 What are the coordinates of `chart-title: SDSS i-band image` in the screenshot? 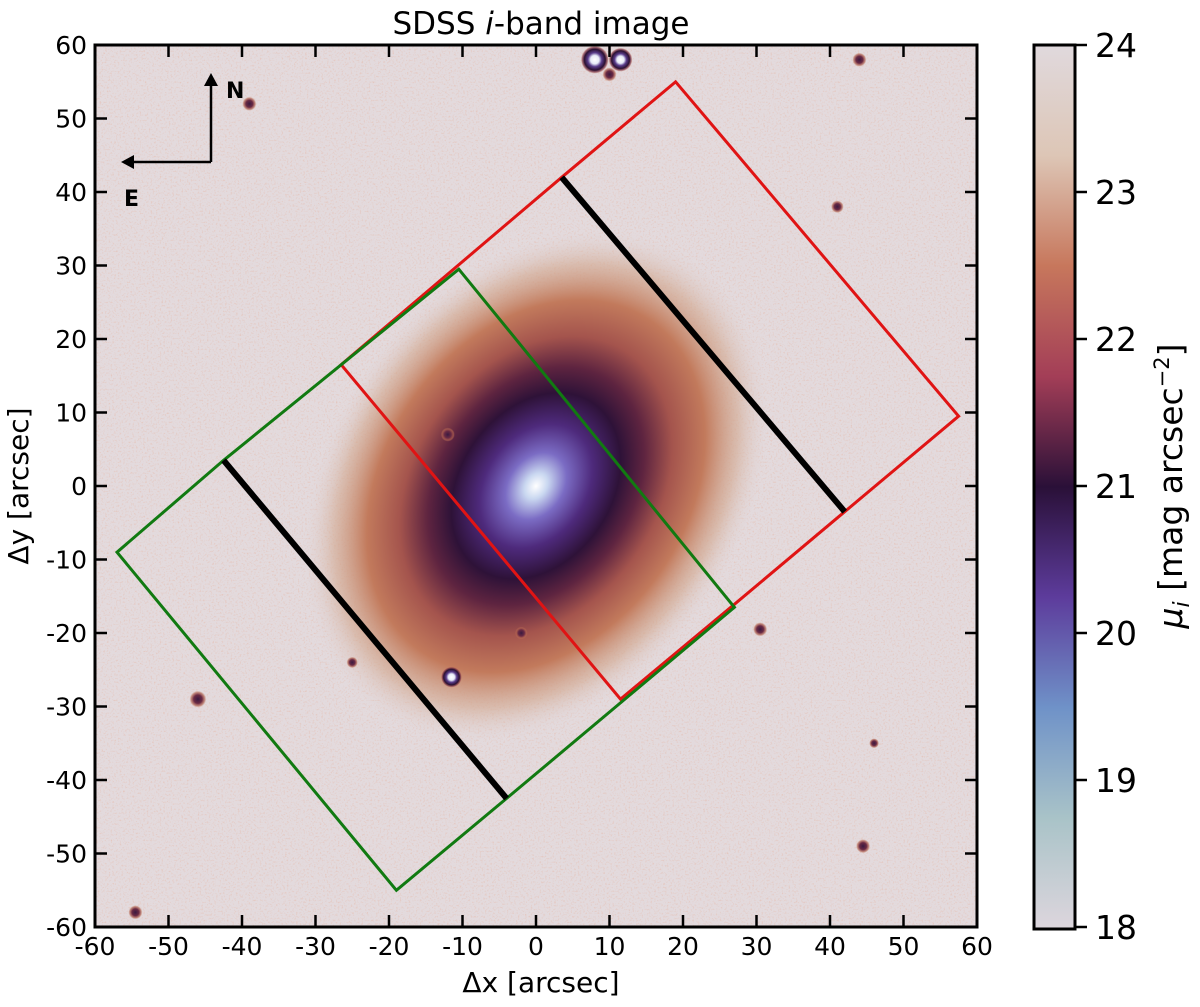 It's located at (541, 24).